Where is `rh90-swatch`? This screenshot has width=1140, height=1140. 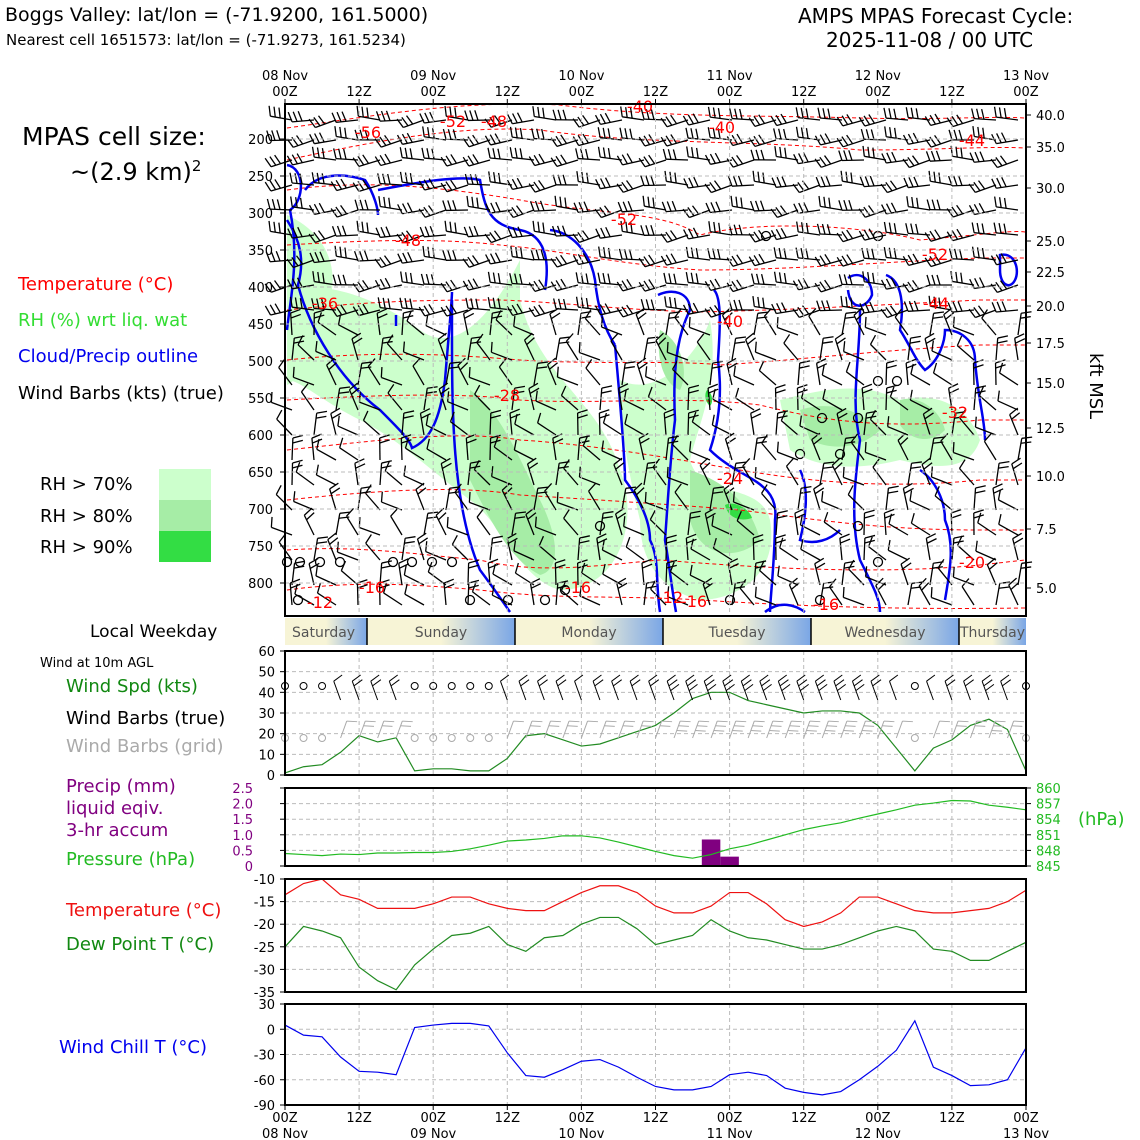
rh90-swatch is located at coordinates (185, 546).